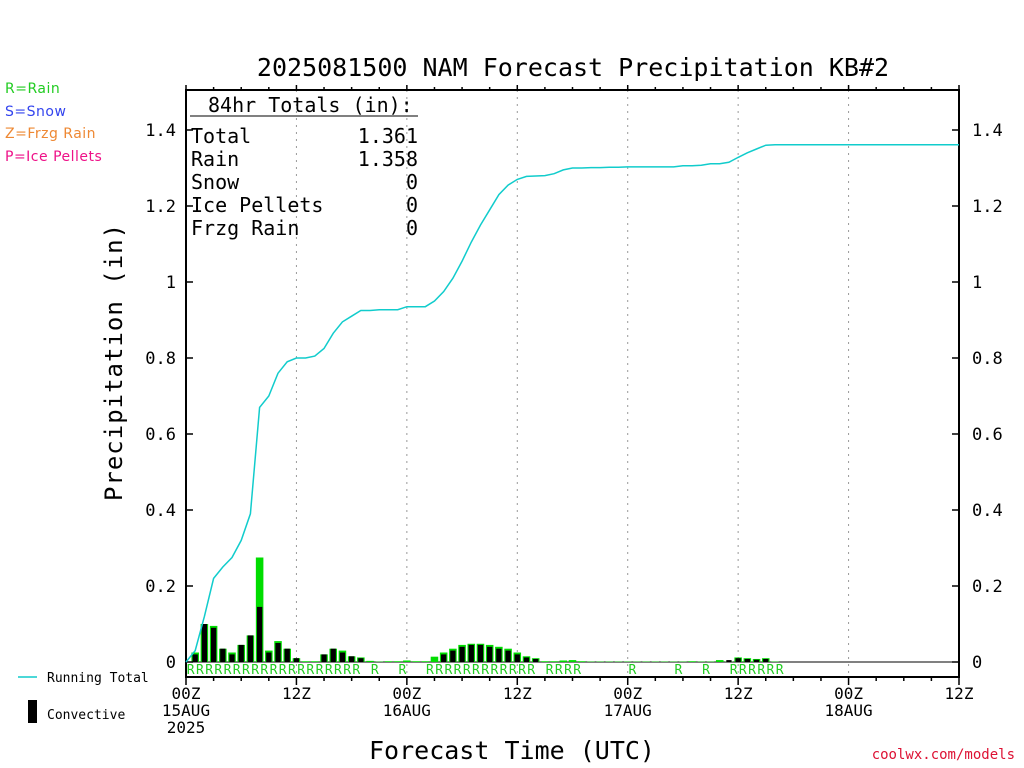  Describe the element at coordinates (221, 136) in the screenshot. I see `totals-label-total: Total` at that location.